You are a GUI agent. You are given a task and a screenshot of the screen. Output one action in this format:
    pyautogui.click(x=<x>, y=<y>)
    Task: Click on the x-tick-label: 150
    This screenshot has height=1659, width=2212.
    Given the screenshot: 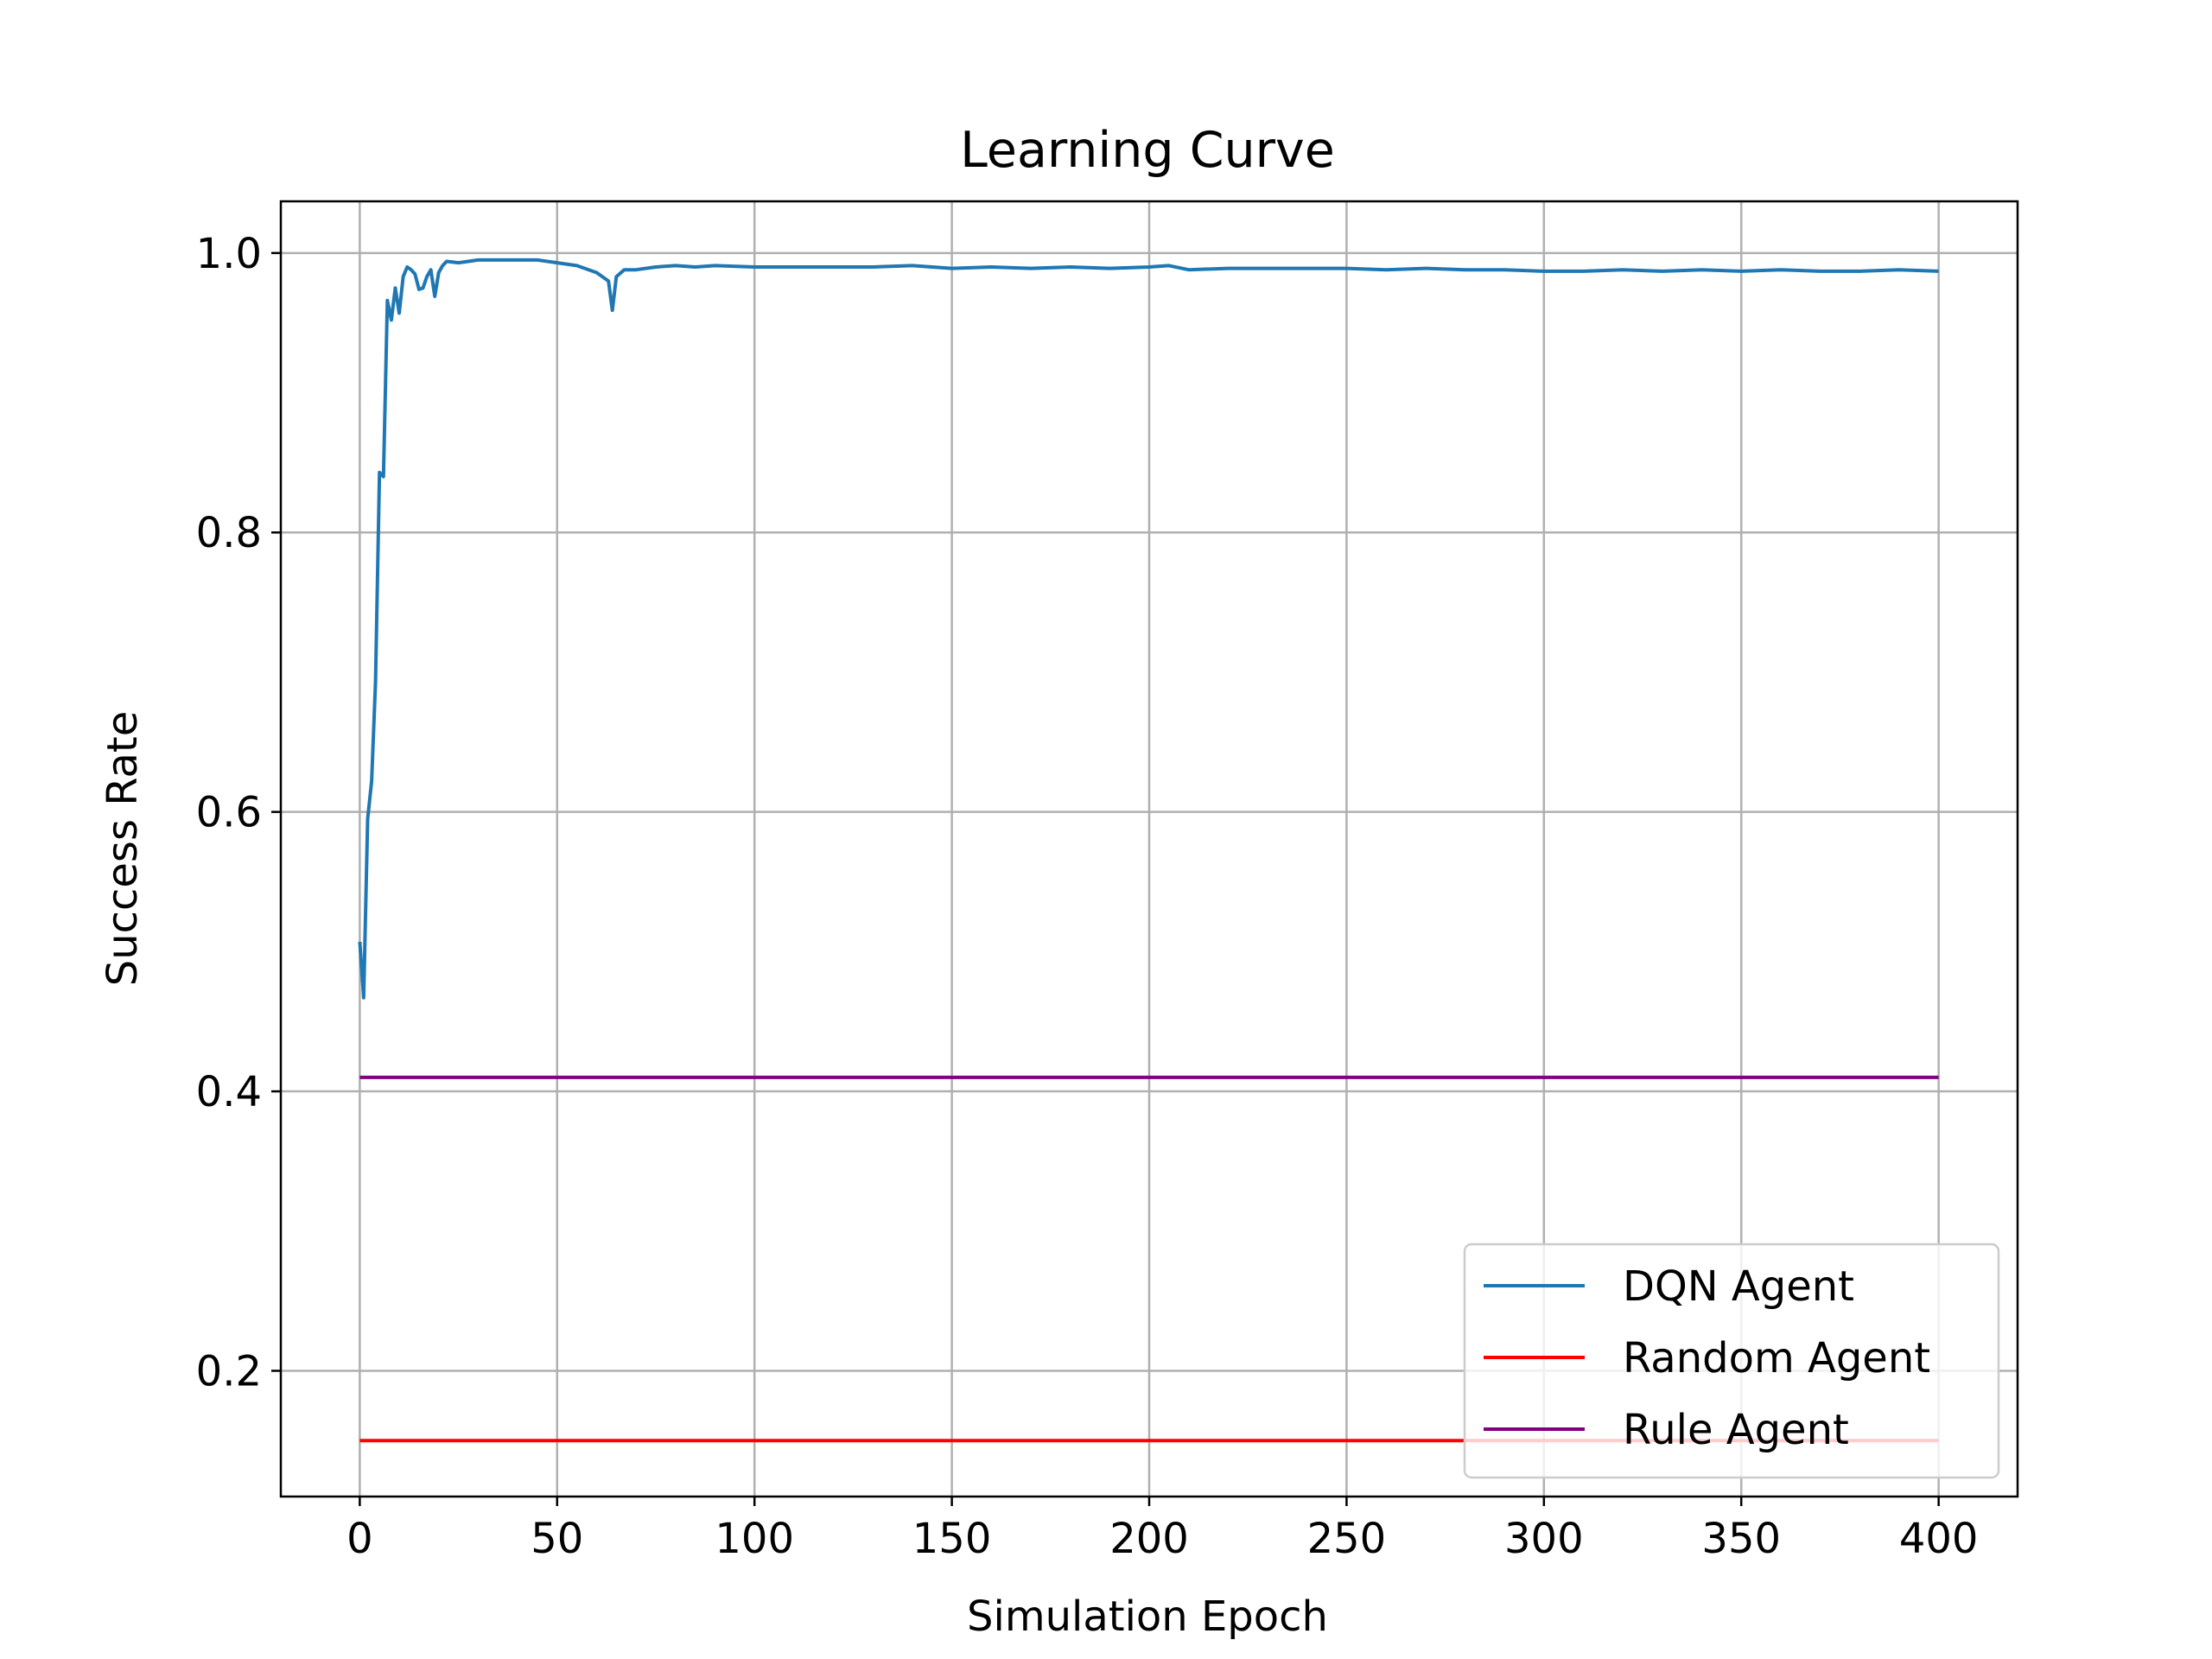 What is the action you would take?
    pyautogui.click(x=952, y=1539)
    